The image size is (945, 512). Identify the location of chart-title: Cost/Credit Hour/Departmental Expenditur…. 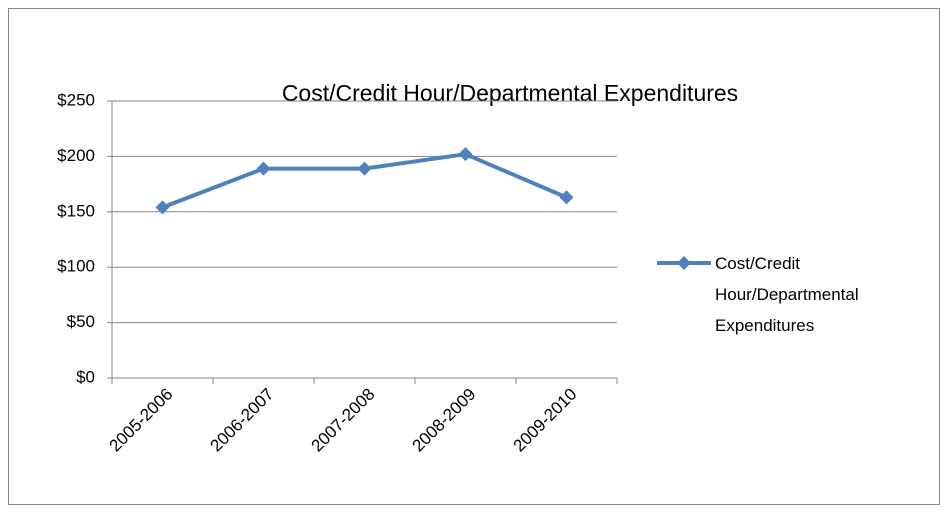
(510, 93).